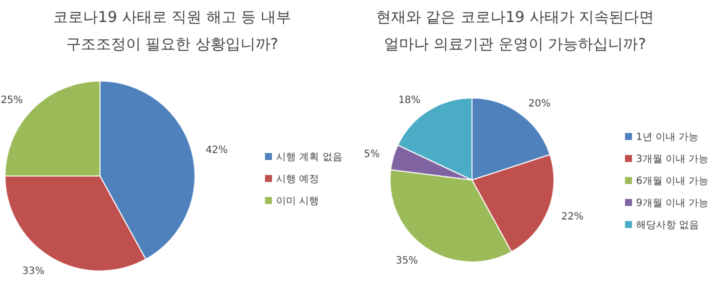 This screenshot has width=720, height=299. What do you see at coordinates (515, 30) in the screenshot?
I see `chart-title: 현재와 같은 코로나19 사태가 지속된다면 얼마나 의료기관 운영이 가능하십니까?` at bounding box center [515, 30].